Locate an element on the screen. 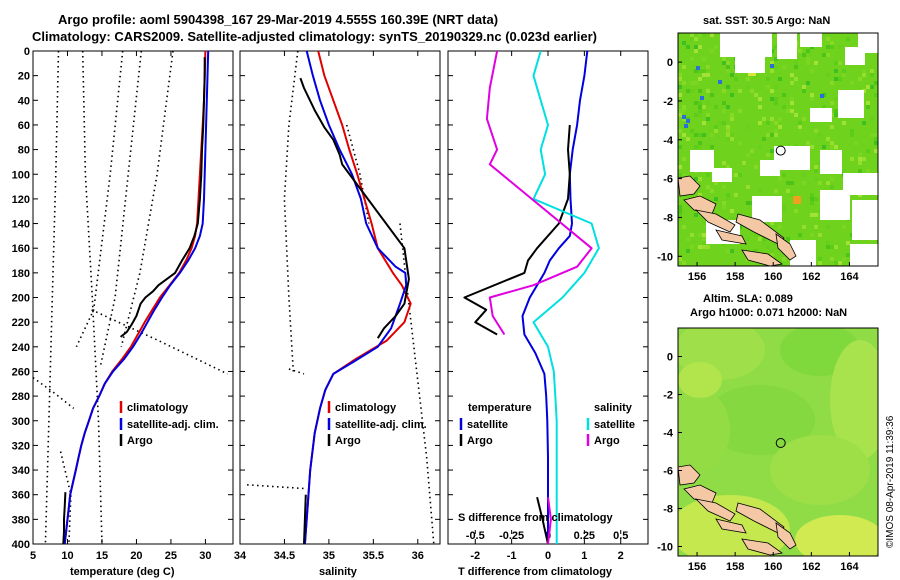 The width and height of the screenshot is (900, 580). credit-timestamp: ©IMOS 08-Apr-2019 11:39:36 is located at coordinates (890, 481).